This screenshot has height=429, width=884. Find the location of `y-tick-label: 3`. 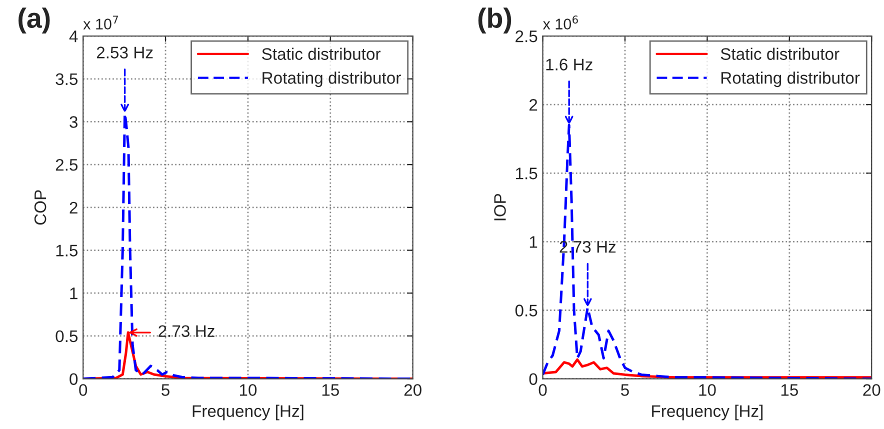

y-tick-label: 3 is located at coordinates (74, 122).